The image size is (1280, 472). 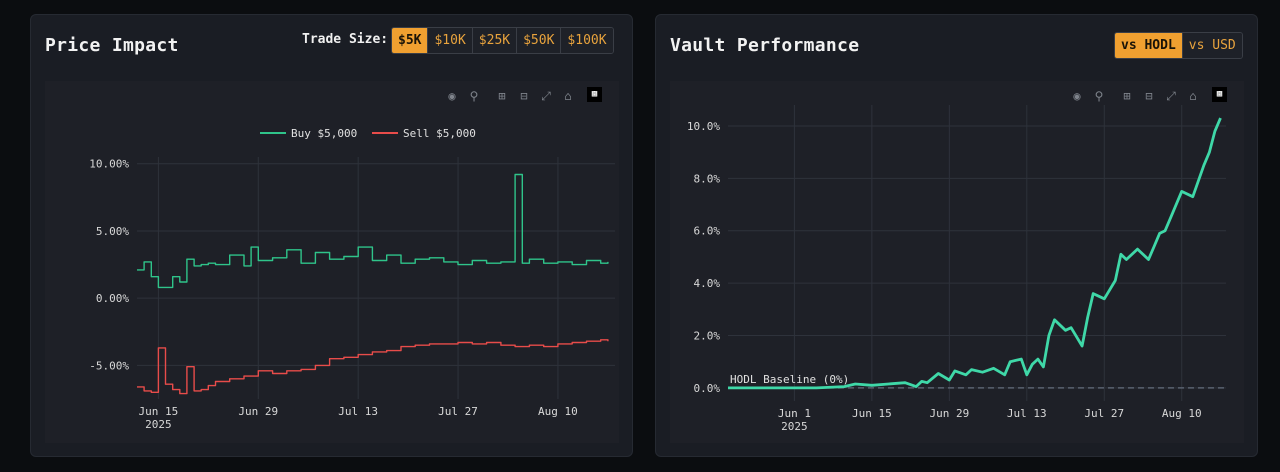 I want to click on price-impact-title: Price Impact, so click(x=112, y=45).